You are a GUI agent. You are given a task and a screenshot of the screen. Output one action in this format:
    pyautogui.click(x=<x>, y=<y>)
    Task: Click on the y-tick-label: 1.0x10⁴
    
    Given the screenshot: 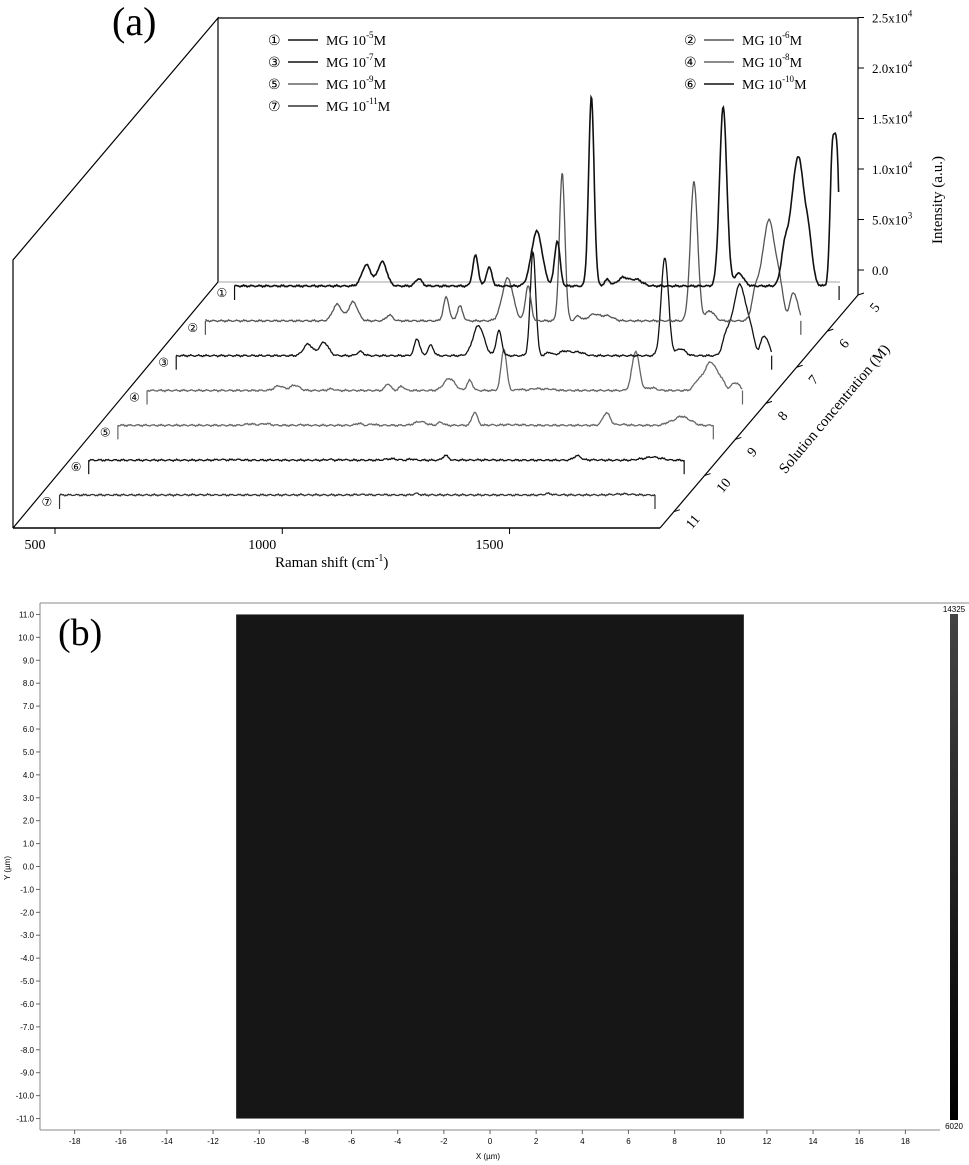 What is the action you would take?
    pyautogui.click(x=892, y=168)
    